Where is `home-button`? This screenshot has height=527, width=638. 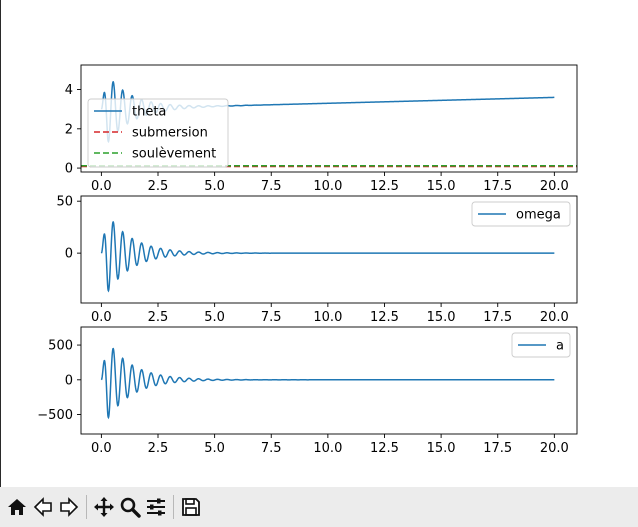 home-button is located at coordinates (17, 507).